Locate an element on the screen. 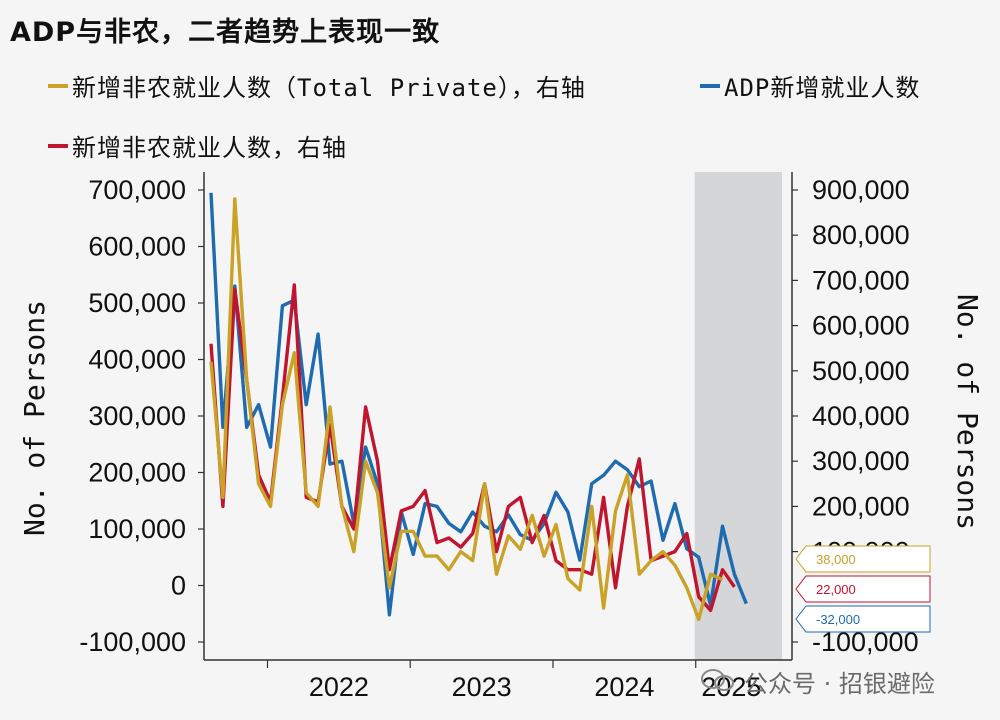 Image resolution: width=1000 pixels, height=720 pixels. x-tick-label: 2024 is located at coordinates (624, 687).